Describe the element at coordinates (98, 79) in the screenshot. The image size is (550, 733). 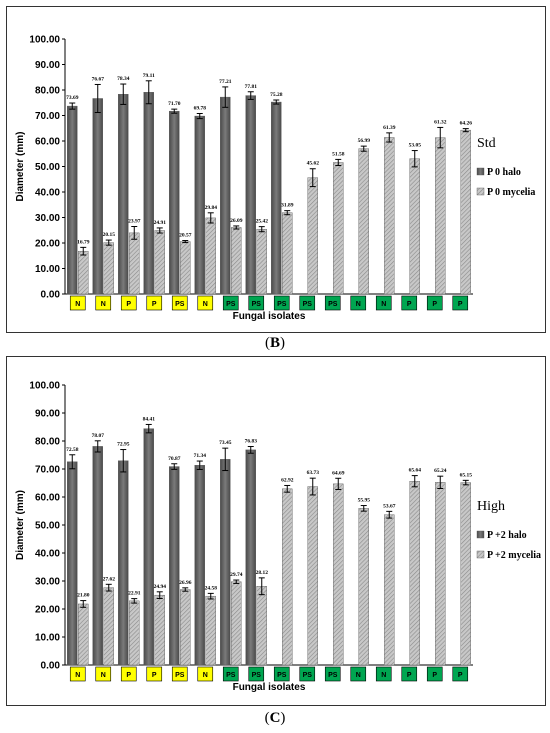
I see `data-label: 76.67` at that location.